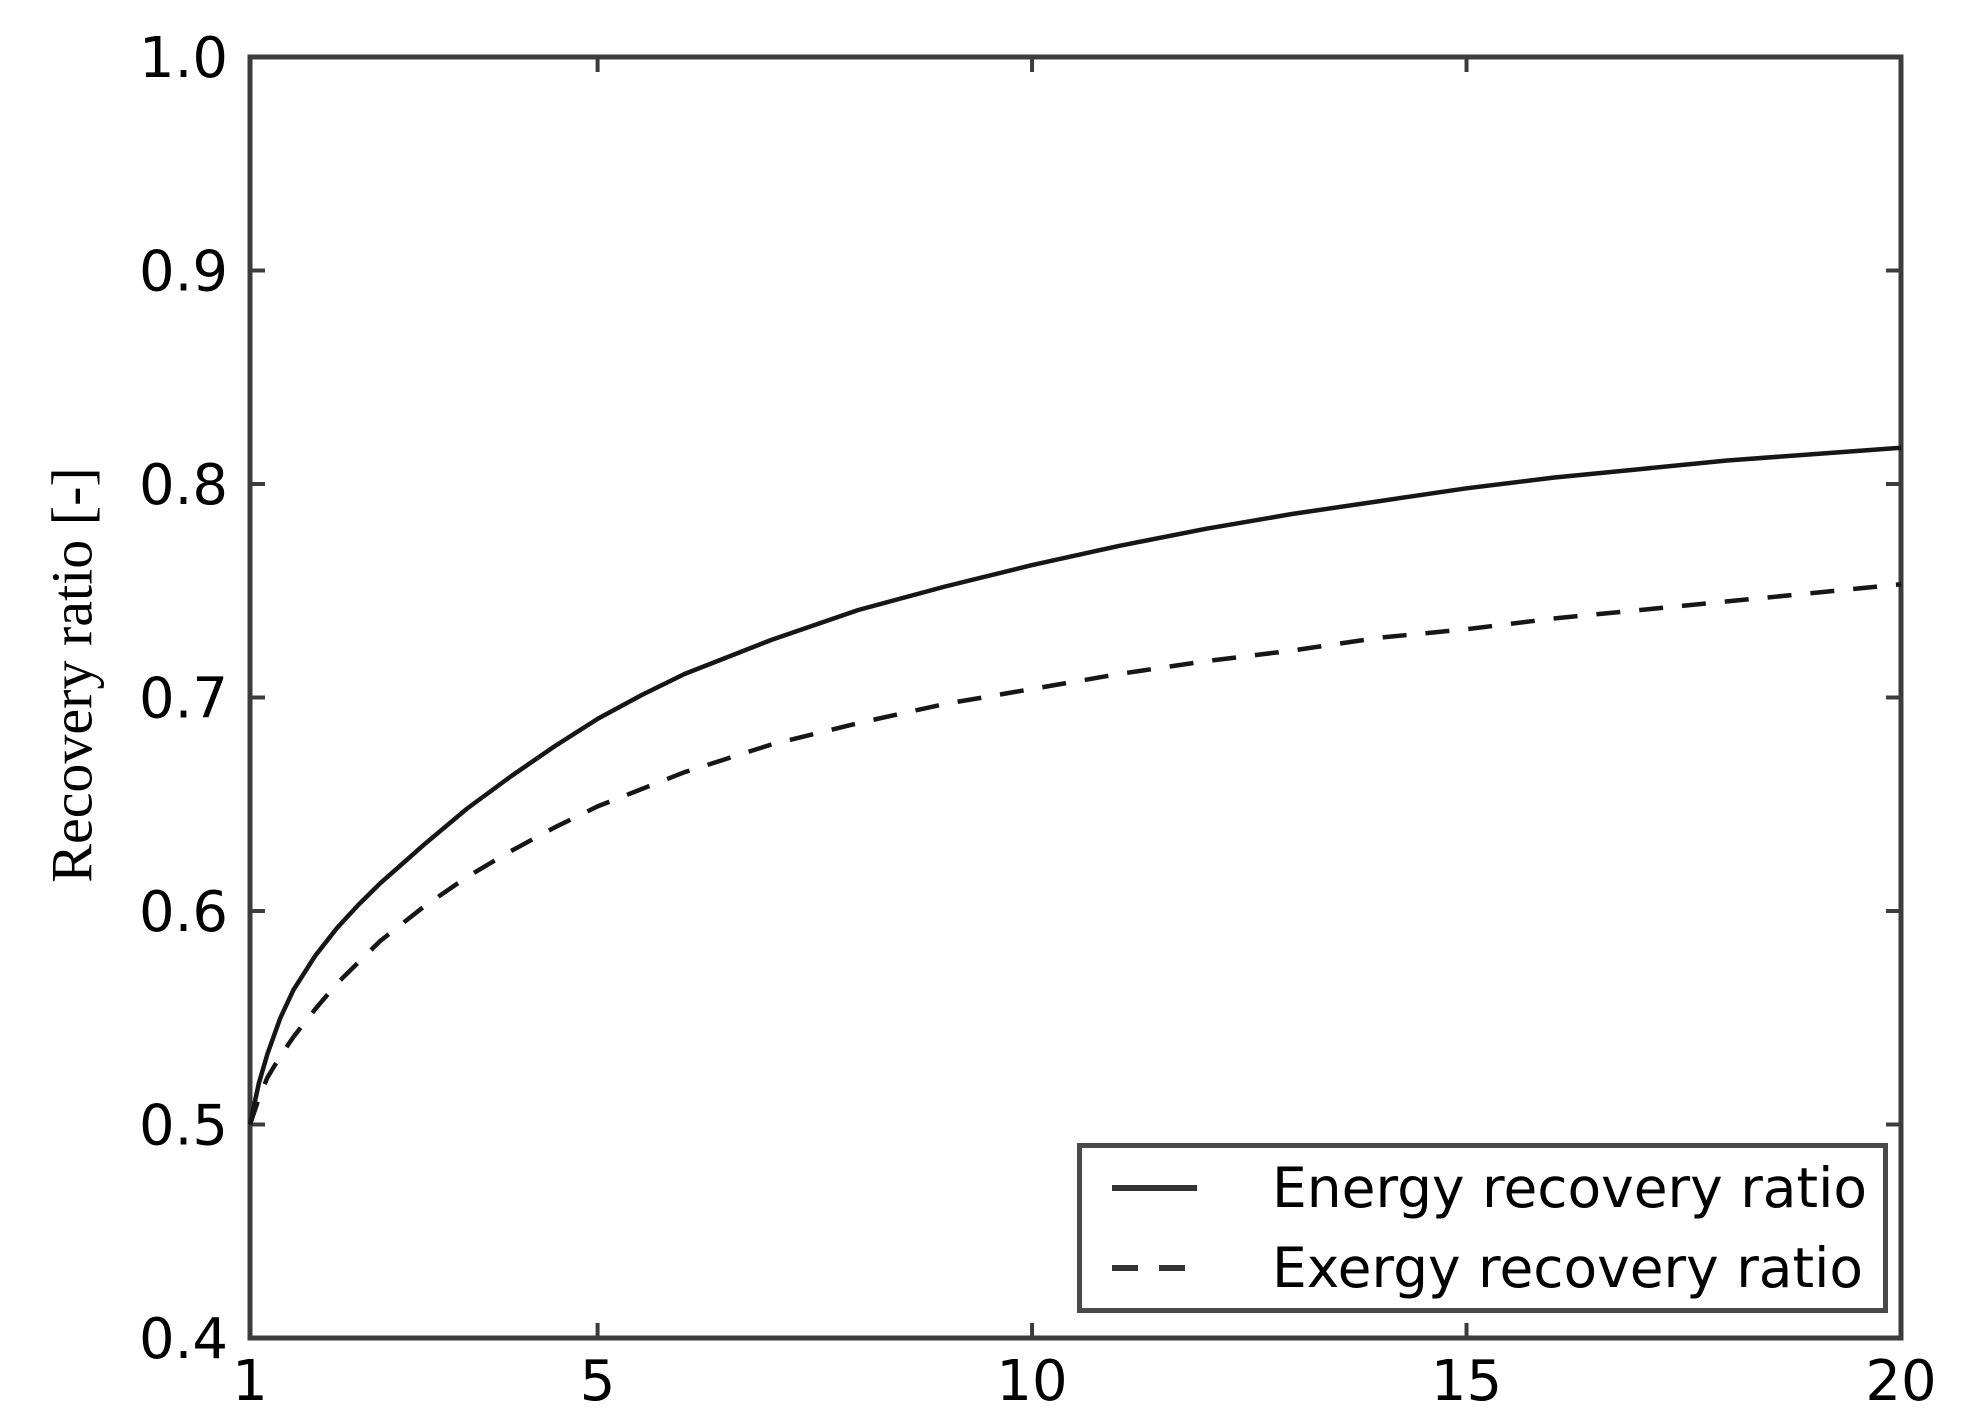 This screenshot has width=1978, height=1426. Describe the element at coordinates (598, 1381) in the screenshot. I see `x-tick-label: 5` at that location.